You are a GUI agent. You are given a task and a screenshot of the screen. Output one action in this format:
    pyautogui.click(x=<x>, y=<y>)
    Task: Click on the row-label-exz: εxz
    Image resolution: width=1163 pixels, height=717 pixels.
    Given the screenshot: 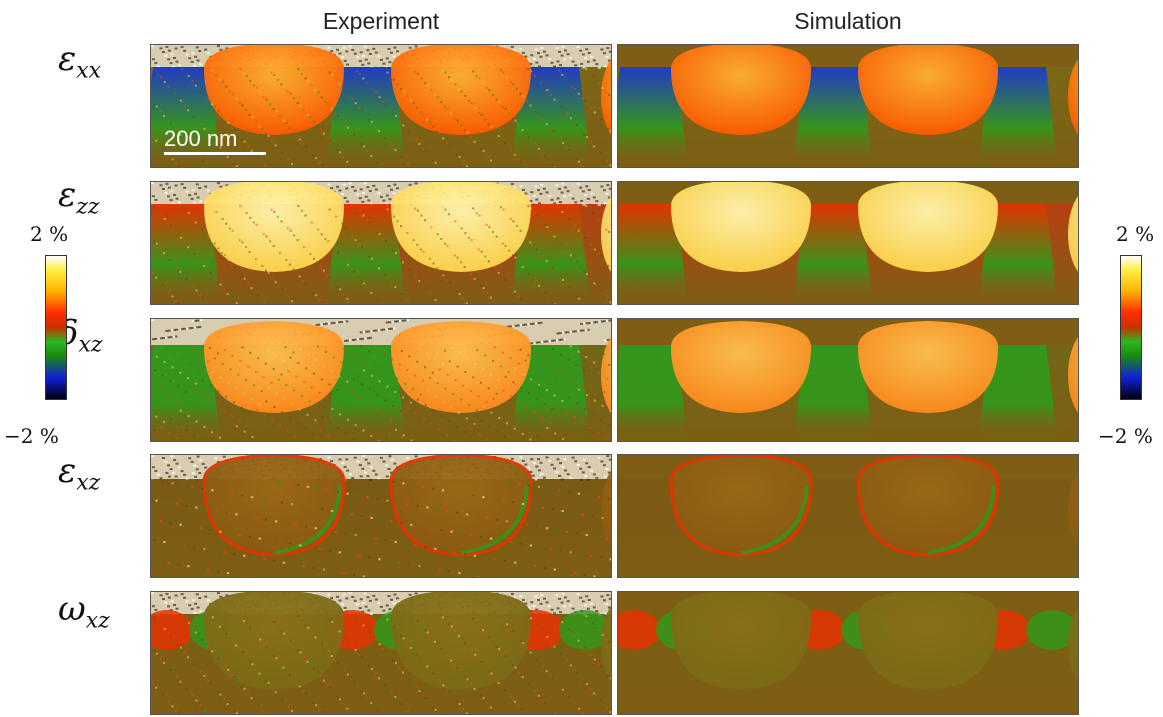 What is the action you would take?
    pyautogui.click(x=79, y=474)
    